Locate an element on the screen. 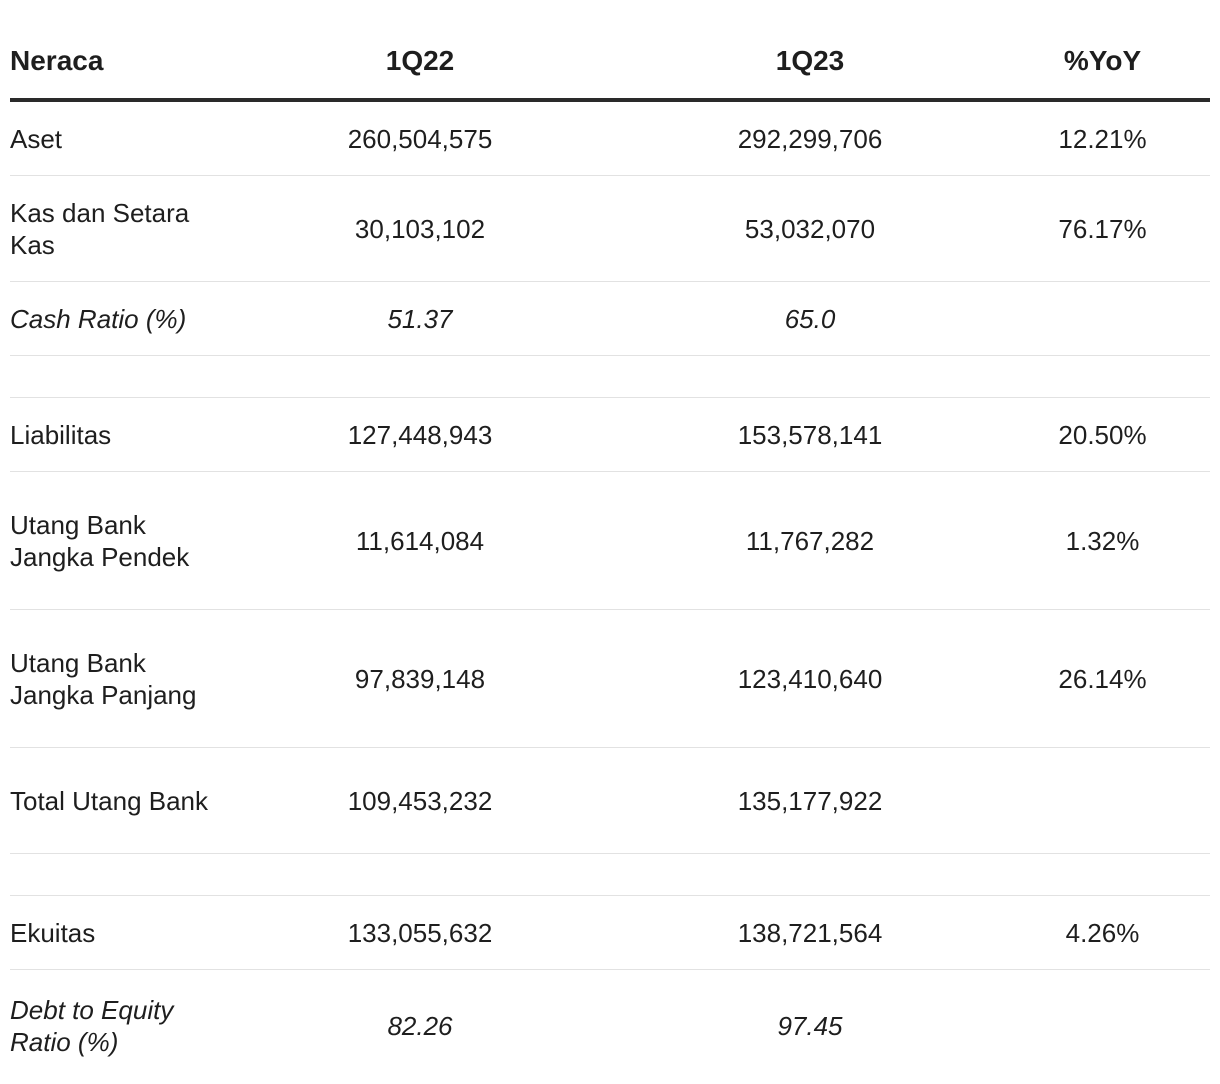 The width and height of the screenshot is (1220, 1084). table-row: Ekuitas 133,055,632 138,721,564 4.26% is located at coordinates (610, 933).